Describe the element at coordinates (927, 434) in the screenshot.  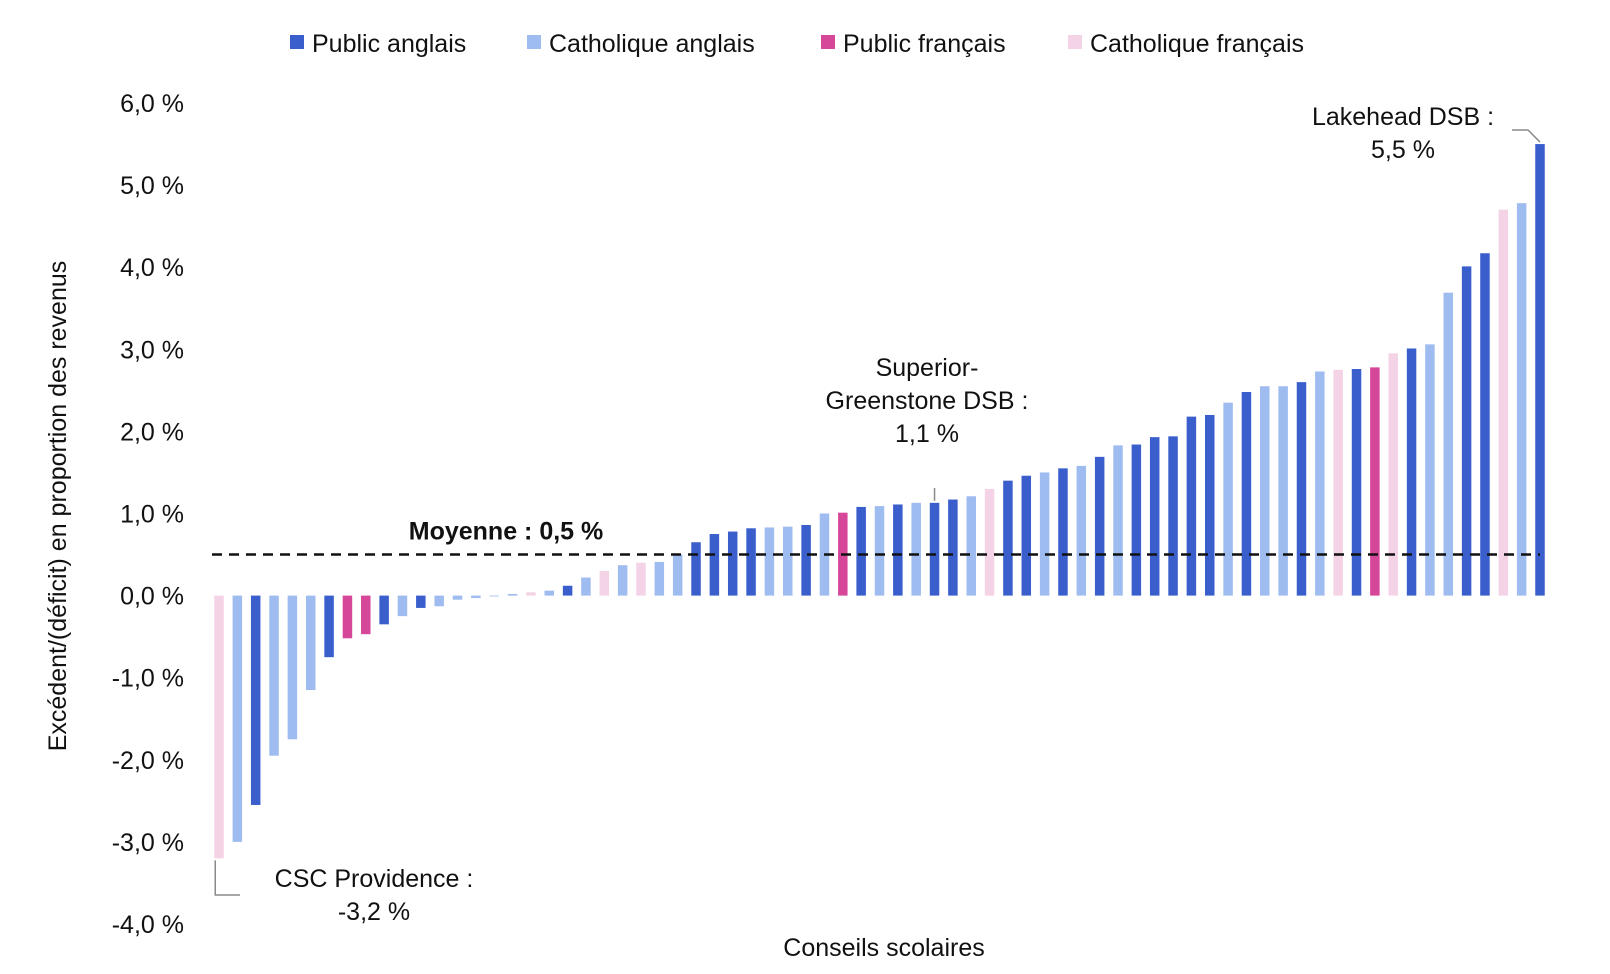
I see `annotation-label: 1,1 %` at that location.